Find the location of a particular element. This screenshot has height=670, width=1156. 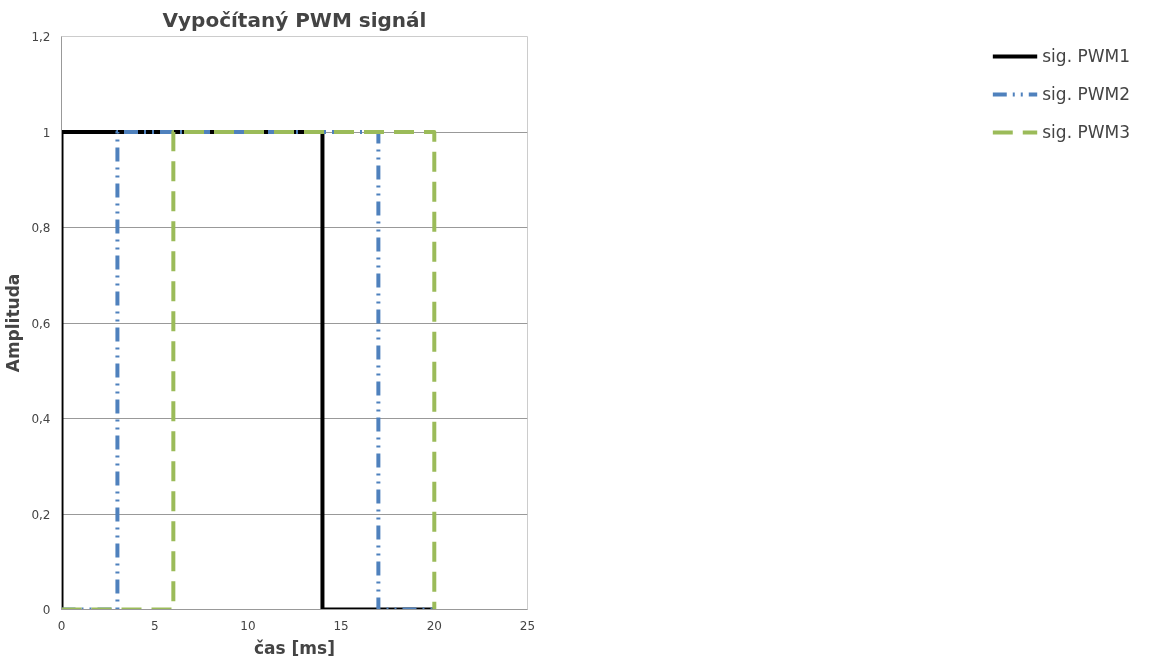

x-tick-label: 20 is located at coordinates (434, 625).